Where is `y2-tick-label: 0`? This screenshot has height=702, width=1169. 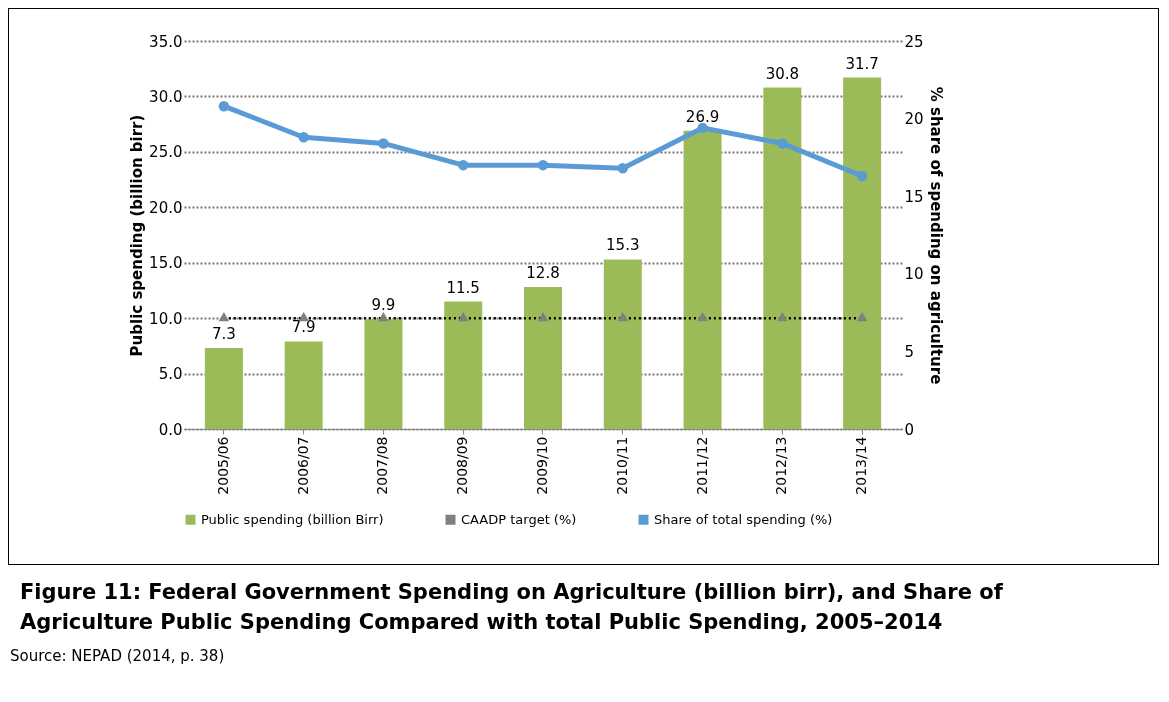
y2-tick-label: 0 is located at coordinates (909, 429).